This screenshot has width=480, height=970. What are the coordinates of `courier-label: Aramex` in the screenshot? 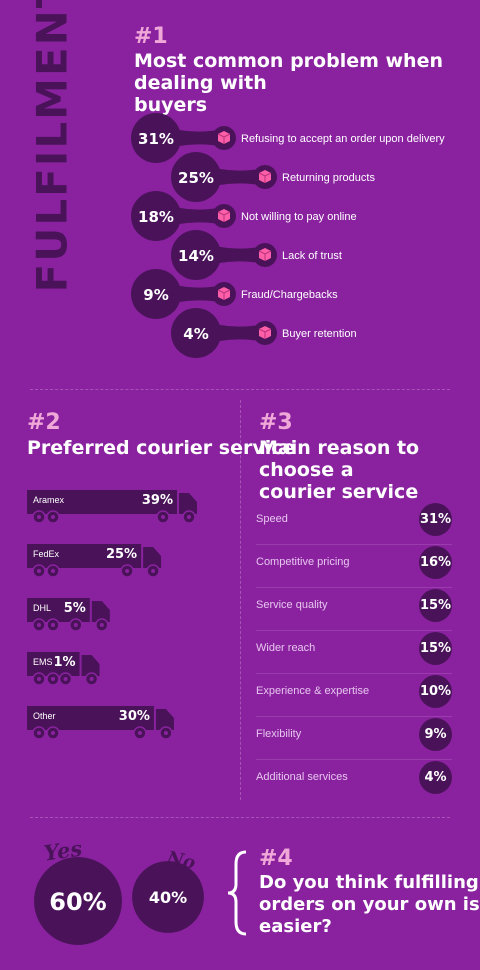 It's located at (49, 500).